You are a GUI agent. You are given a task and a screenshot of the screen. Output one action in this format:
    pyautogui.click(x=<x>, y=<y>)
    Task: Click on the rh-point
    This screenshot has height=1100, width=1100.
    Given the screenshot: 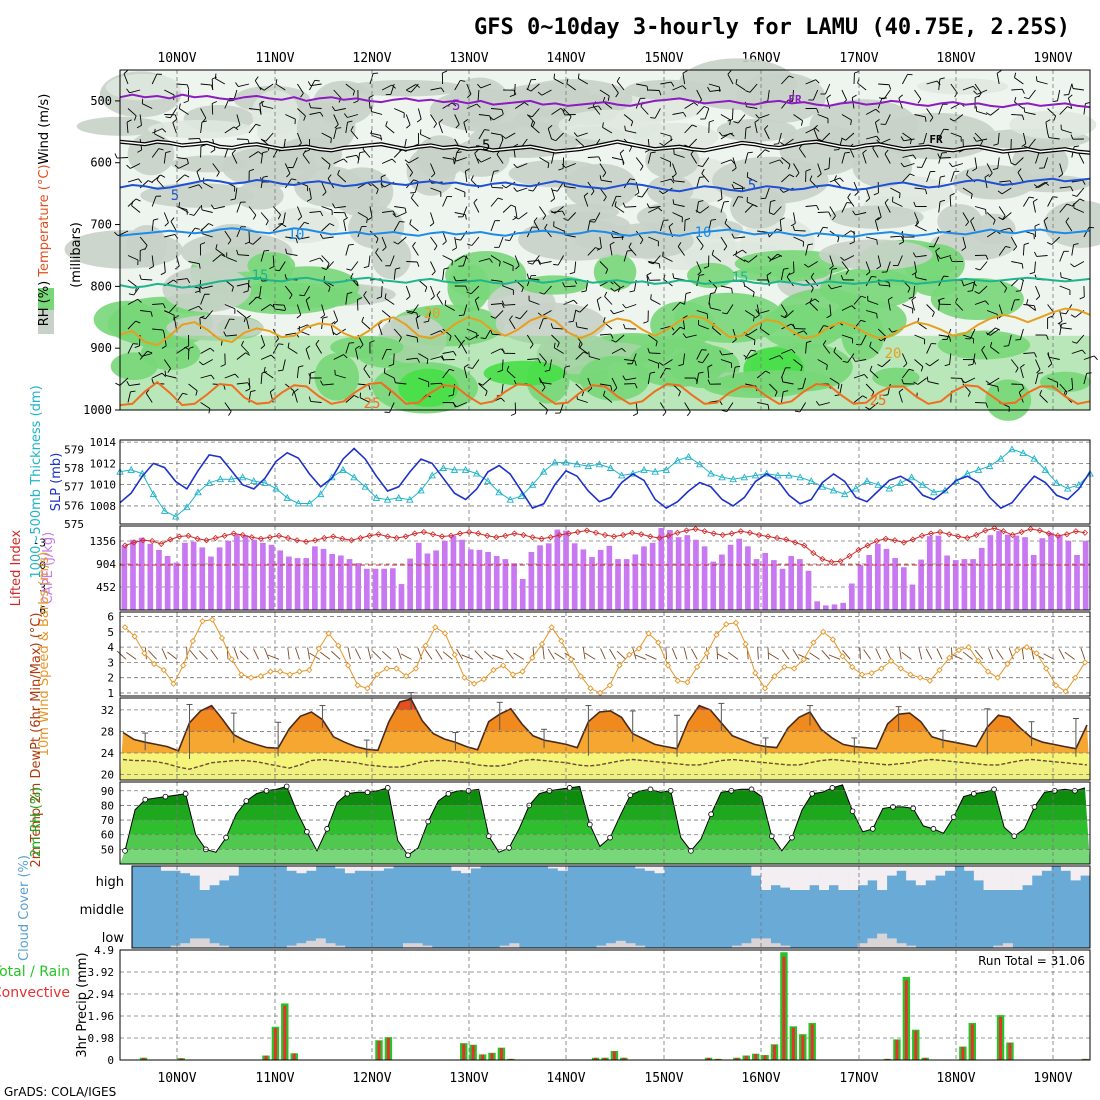 What is the action you would take?
    pyautogui.click(x=387, y=788)
    